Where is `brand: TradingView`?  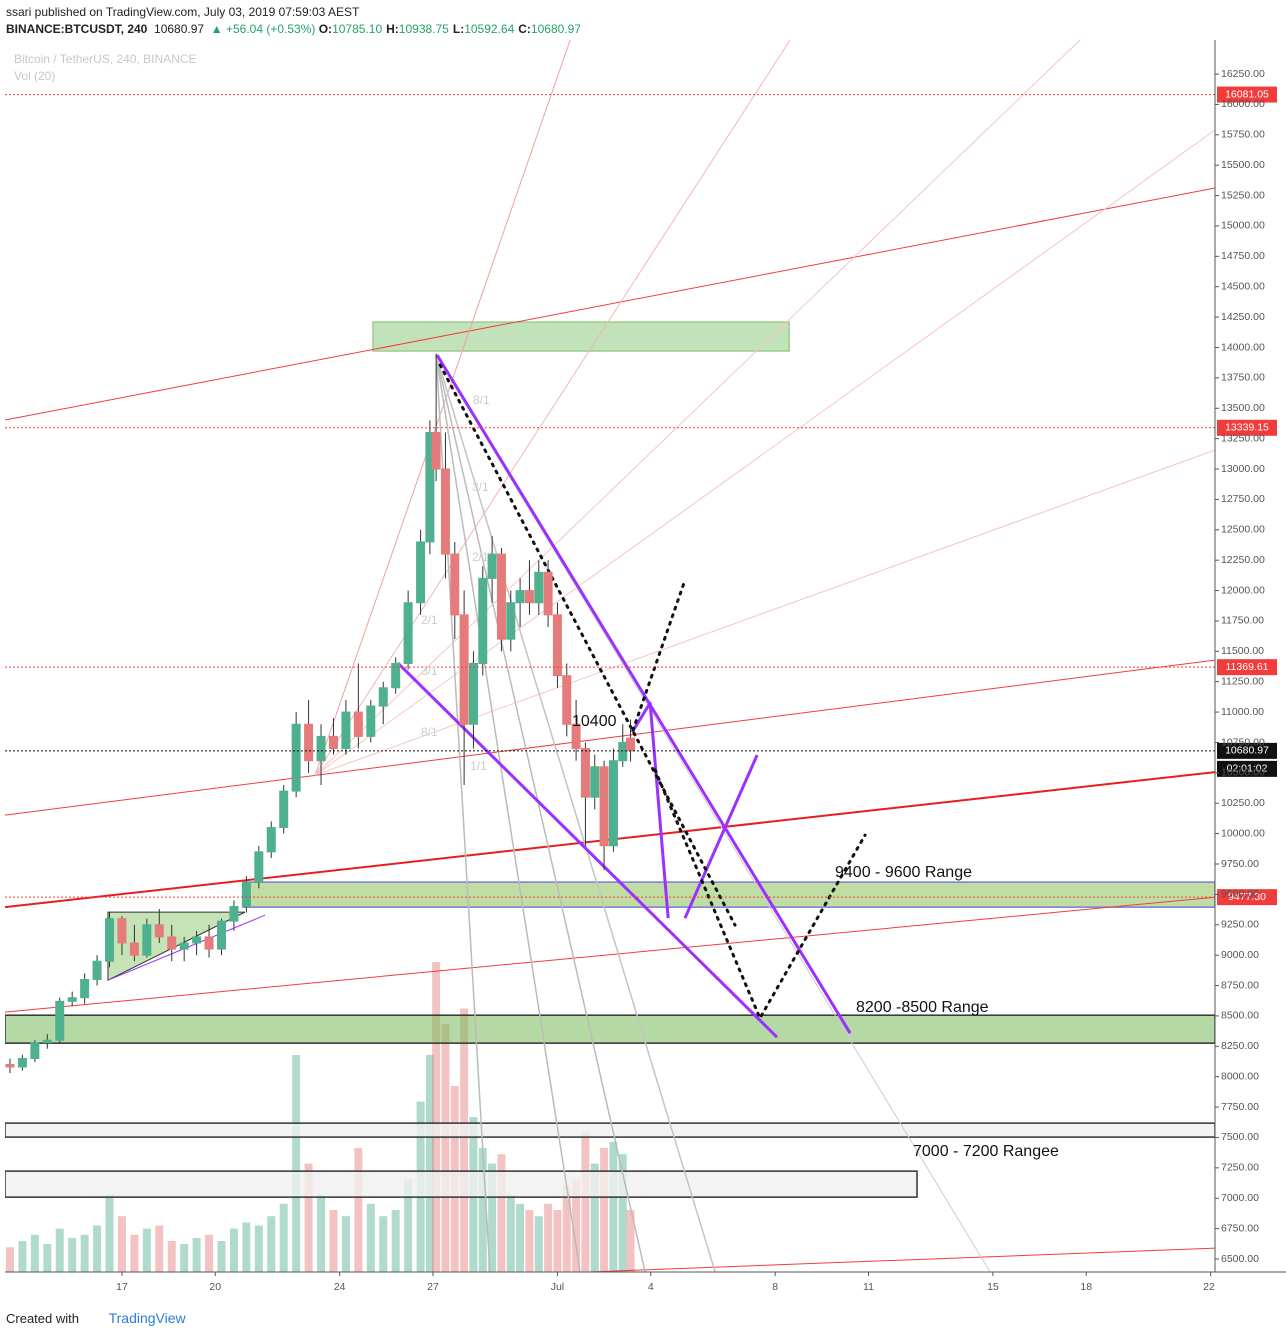
brand: TradingView is located at coordinates (147, 1318).